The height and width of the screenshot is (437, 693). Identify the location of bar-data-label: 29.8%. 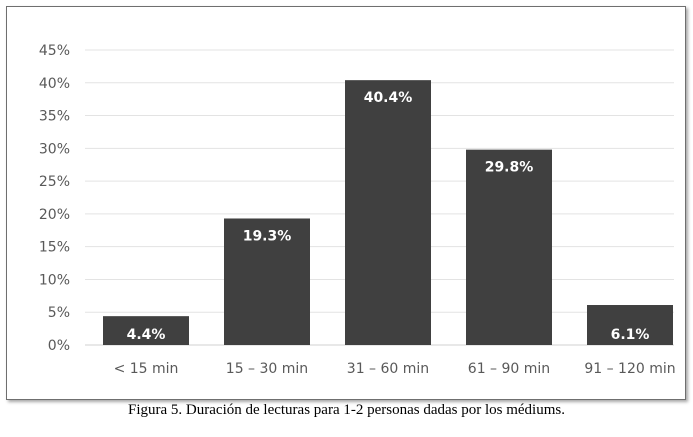
(509, 168).